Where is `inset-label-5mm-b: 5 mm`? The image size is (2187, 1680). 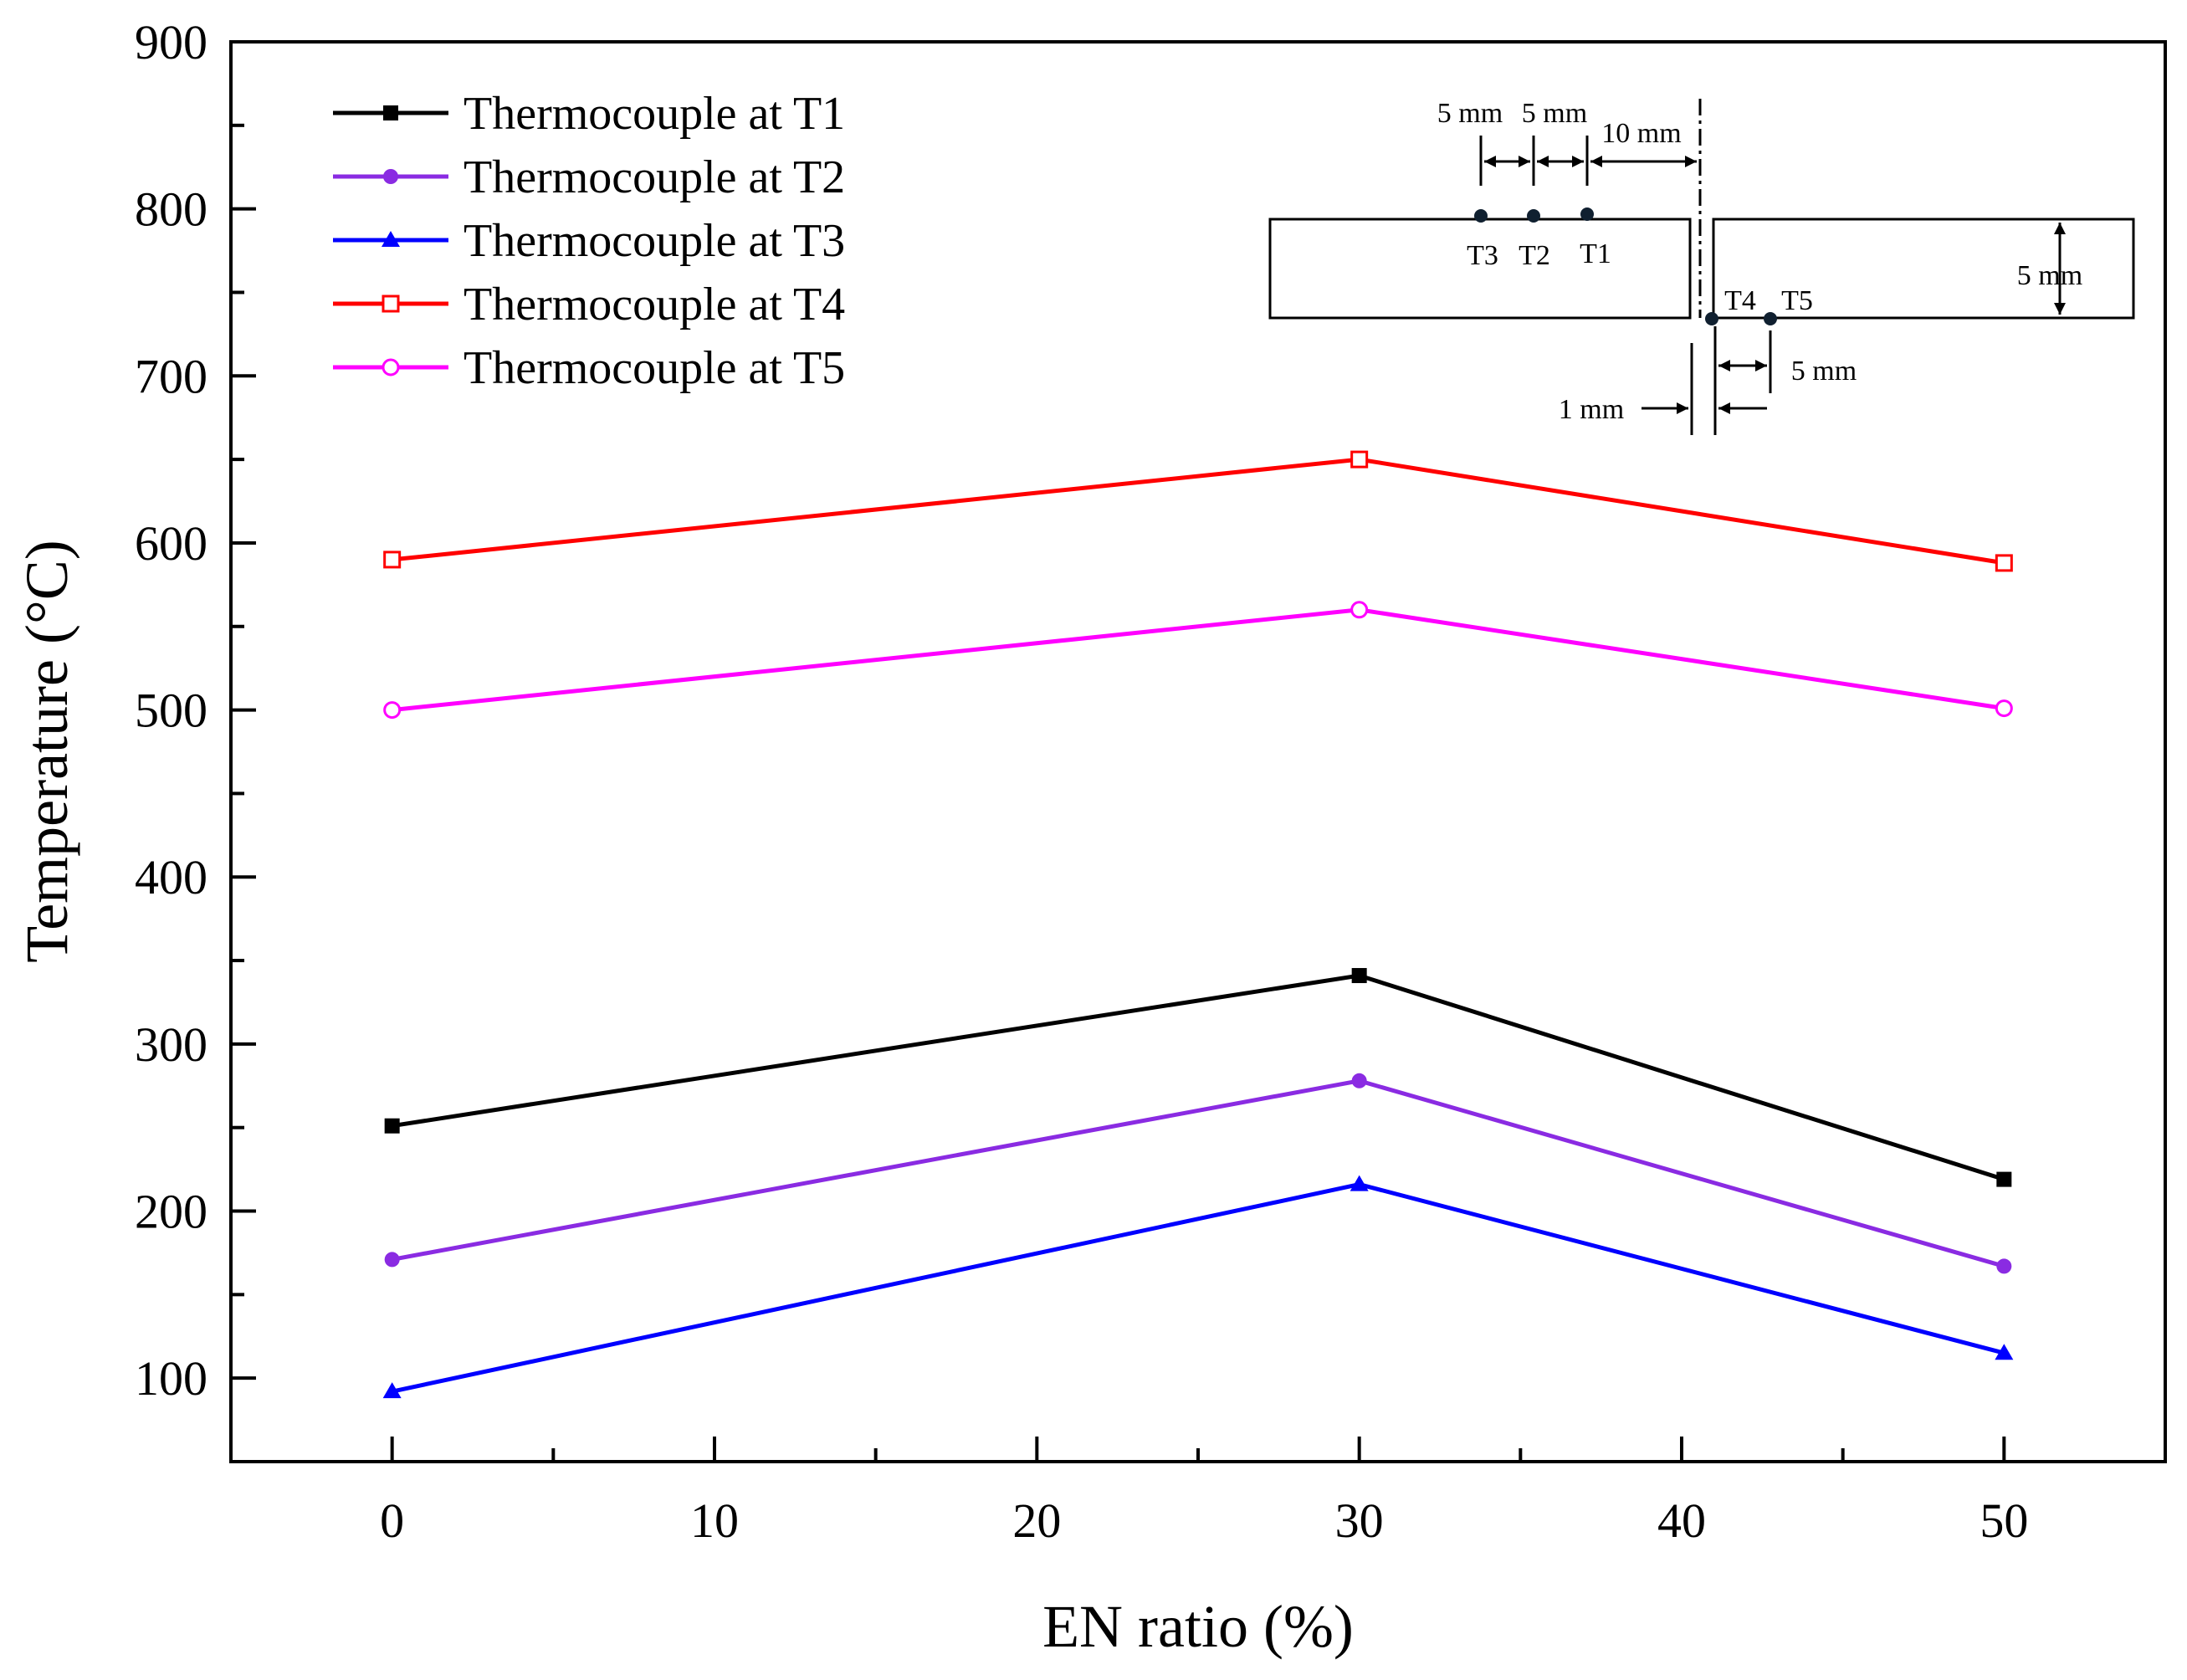 inset-label-5mm-b: 5 mm is located at coordinates (1555, 114).